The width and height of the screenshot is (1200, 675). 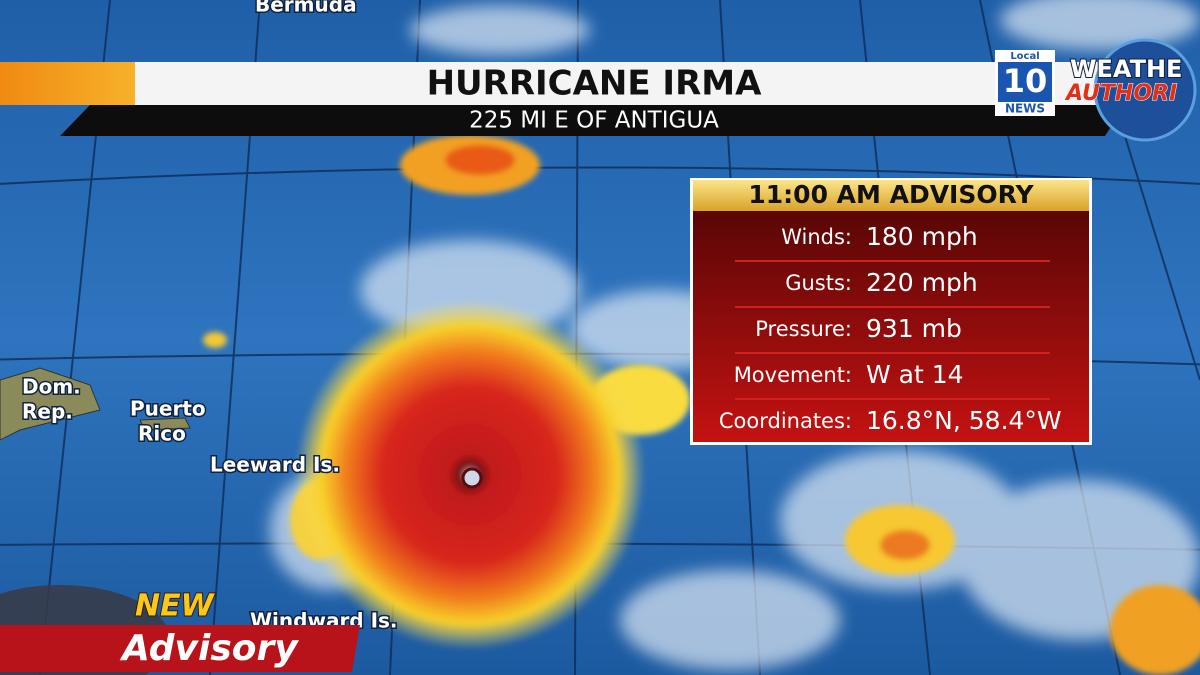 What do you see at coordinates (67, 83) in the screenshot?
I see `banner-accent` at bounding box center [67, 83].